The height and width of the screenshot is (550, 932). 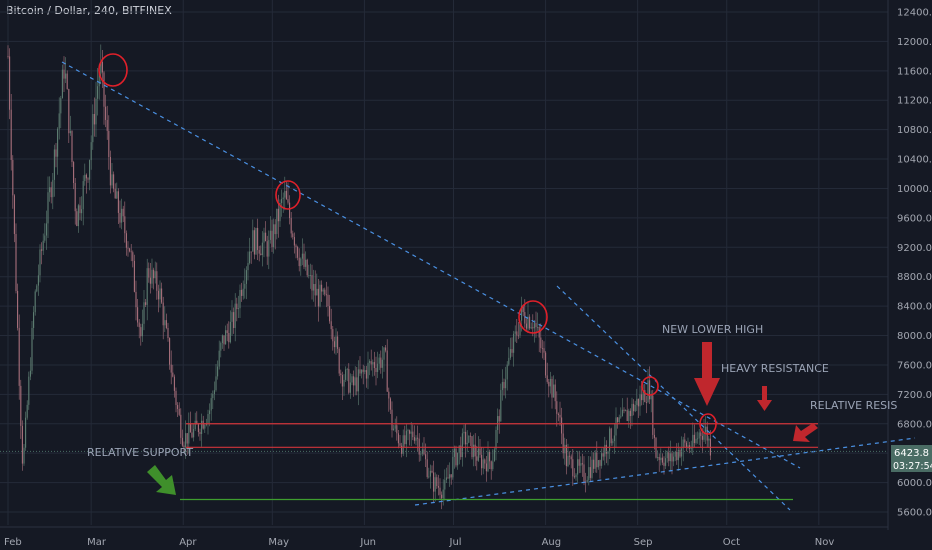 I want to click on highlight-circle, so click(x=650, y=386).